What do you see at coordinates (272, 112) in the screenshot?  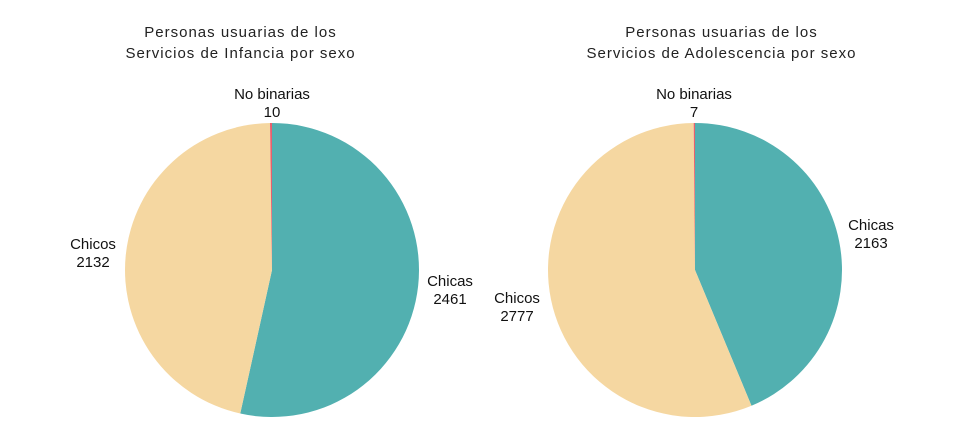 I see `slice-label-value: 10` at bounding box center [272, 112].